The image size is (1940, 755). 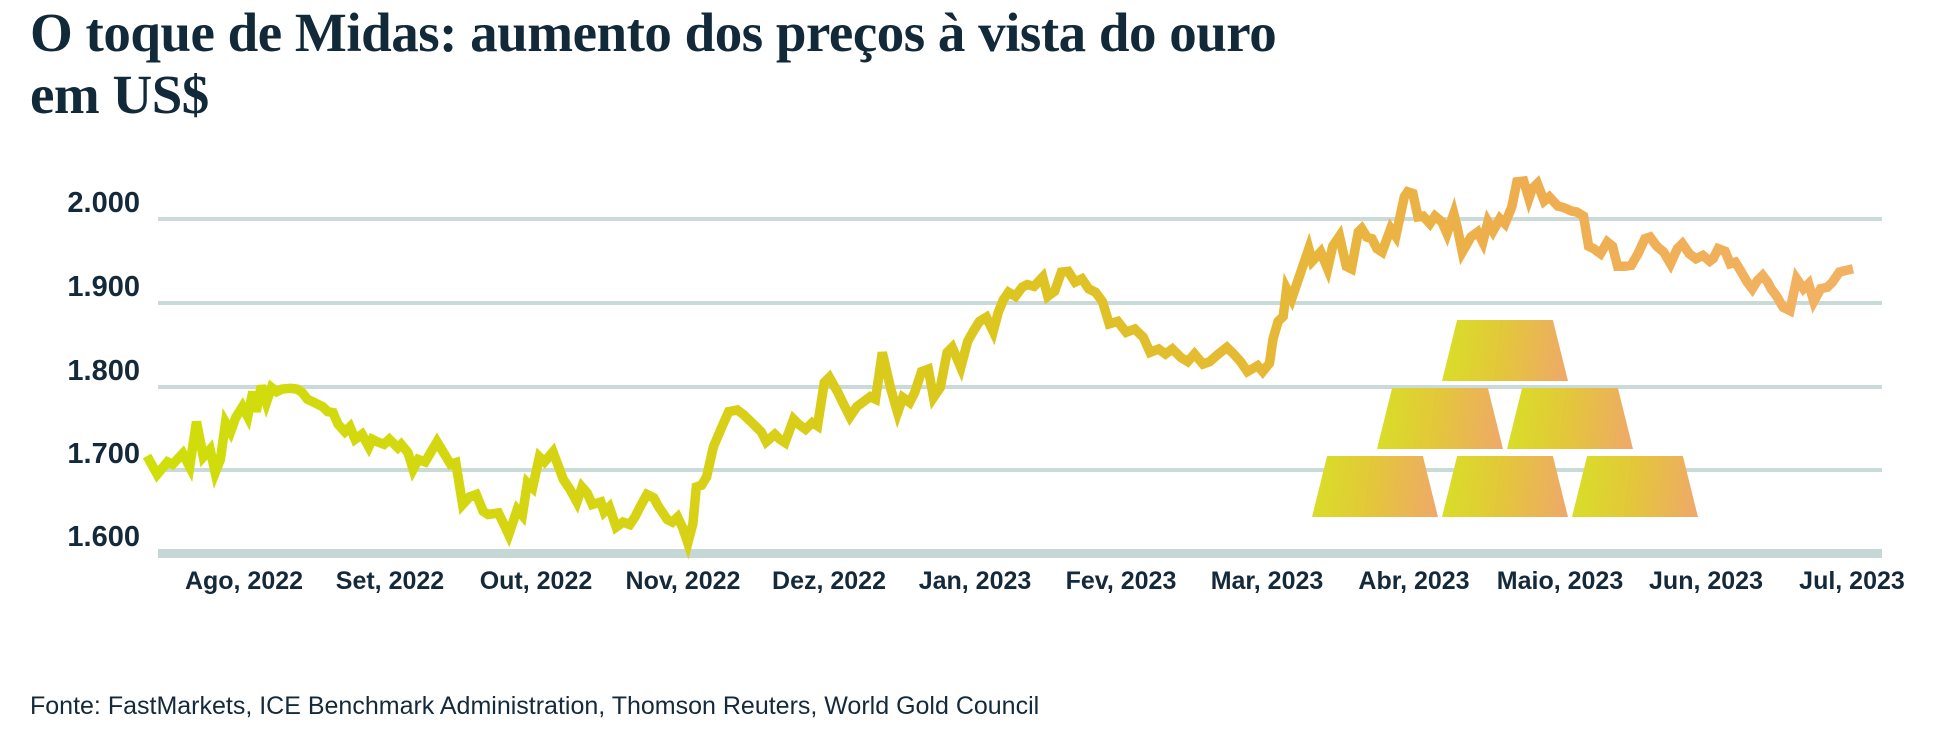 What do you see at coordinates (1020, 219) in the screenshot?
I see `gridline-2000` at bounding box center [1020, 219].